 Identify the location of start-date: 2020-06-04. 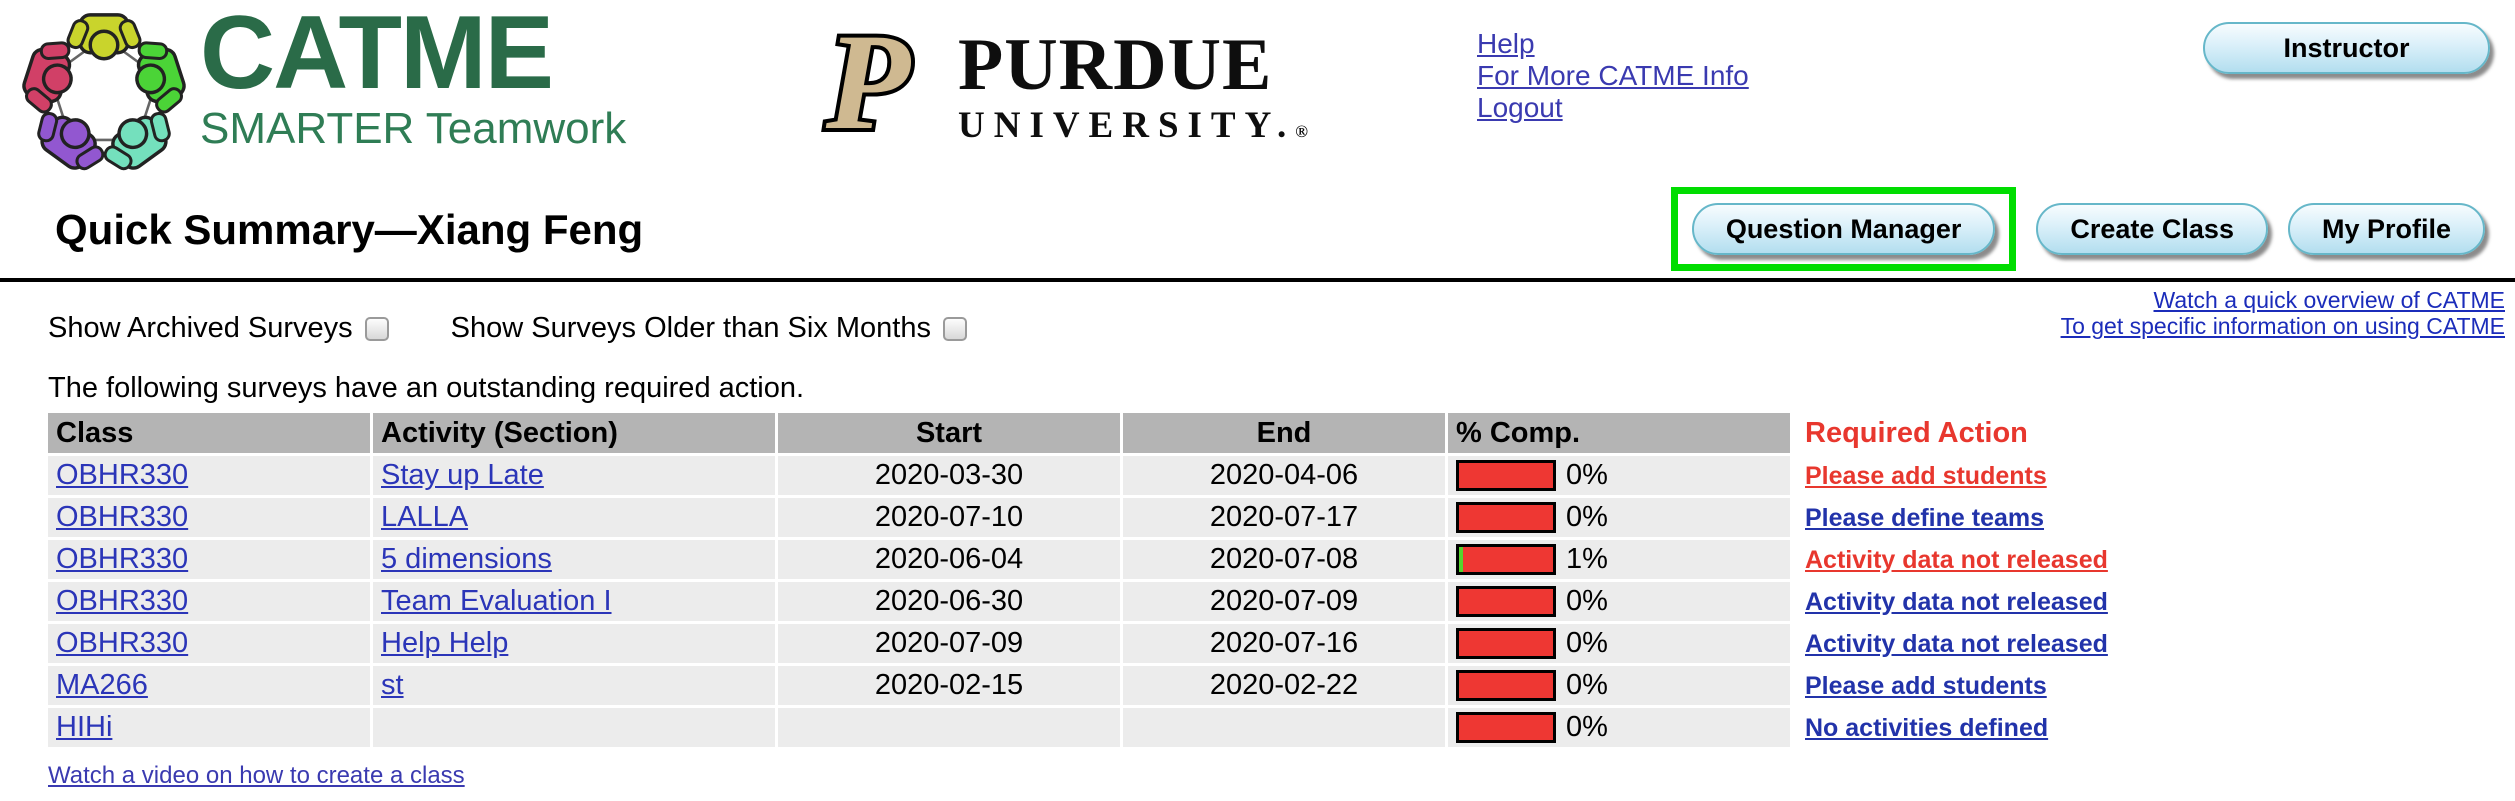
(949, 559).